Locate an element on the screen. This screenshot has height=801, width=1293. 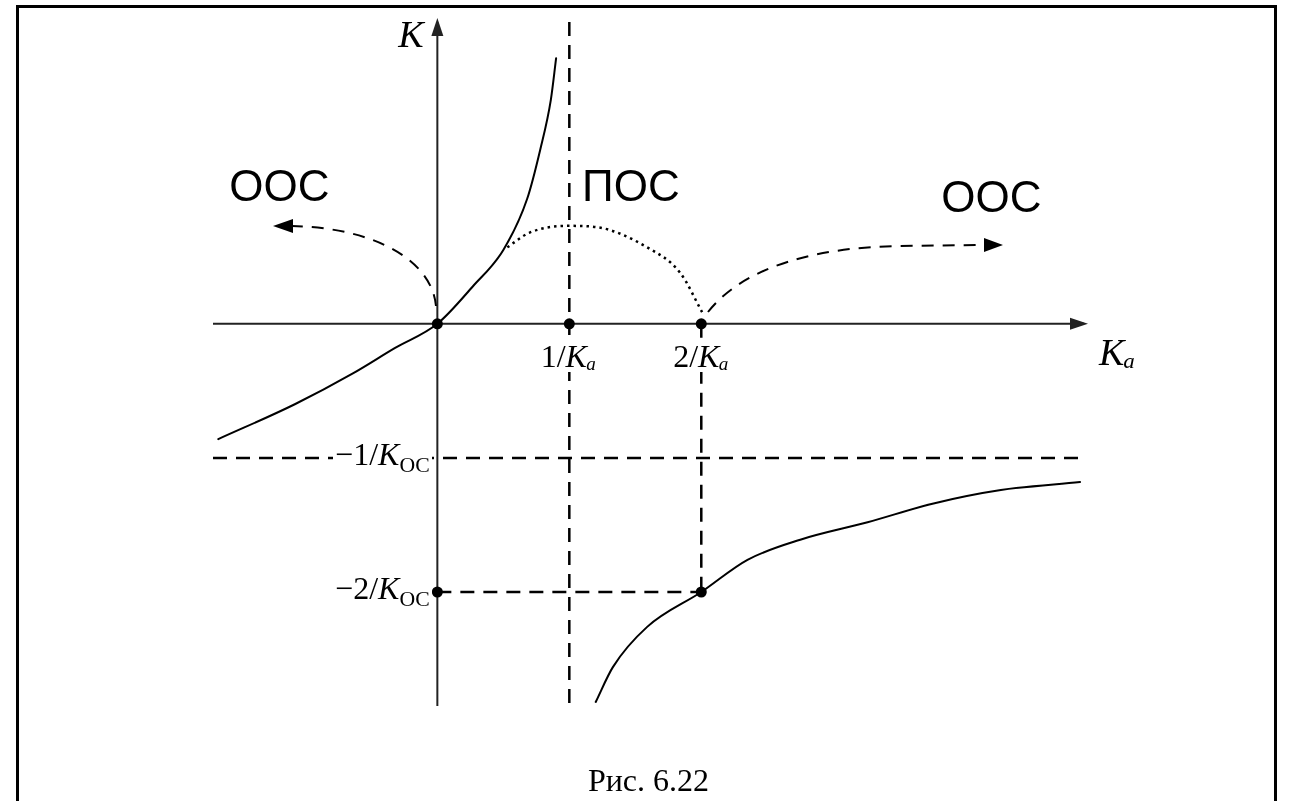
x-axis-title: Kₐ is located at coordinates (1117, 351).